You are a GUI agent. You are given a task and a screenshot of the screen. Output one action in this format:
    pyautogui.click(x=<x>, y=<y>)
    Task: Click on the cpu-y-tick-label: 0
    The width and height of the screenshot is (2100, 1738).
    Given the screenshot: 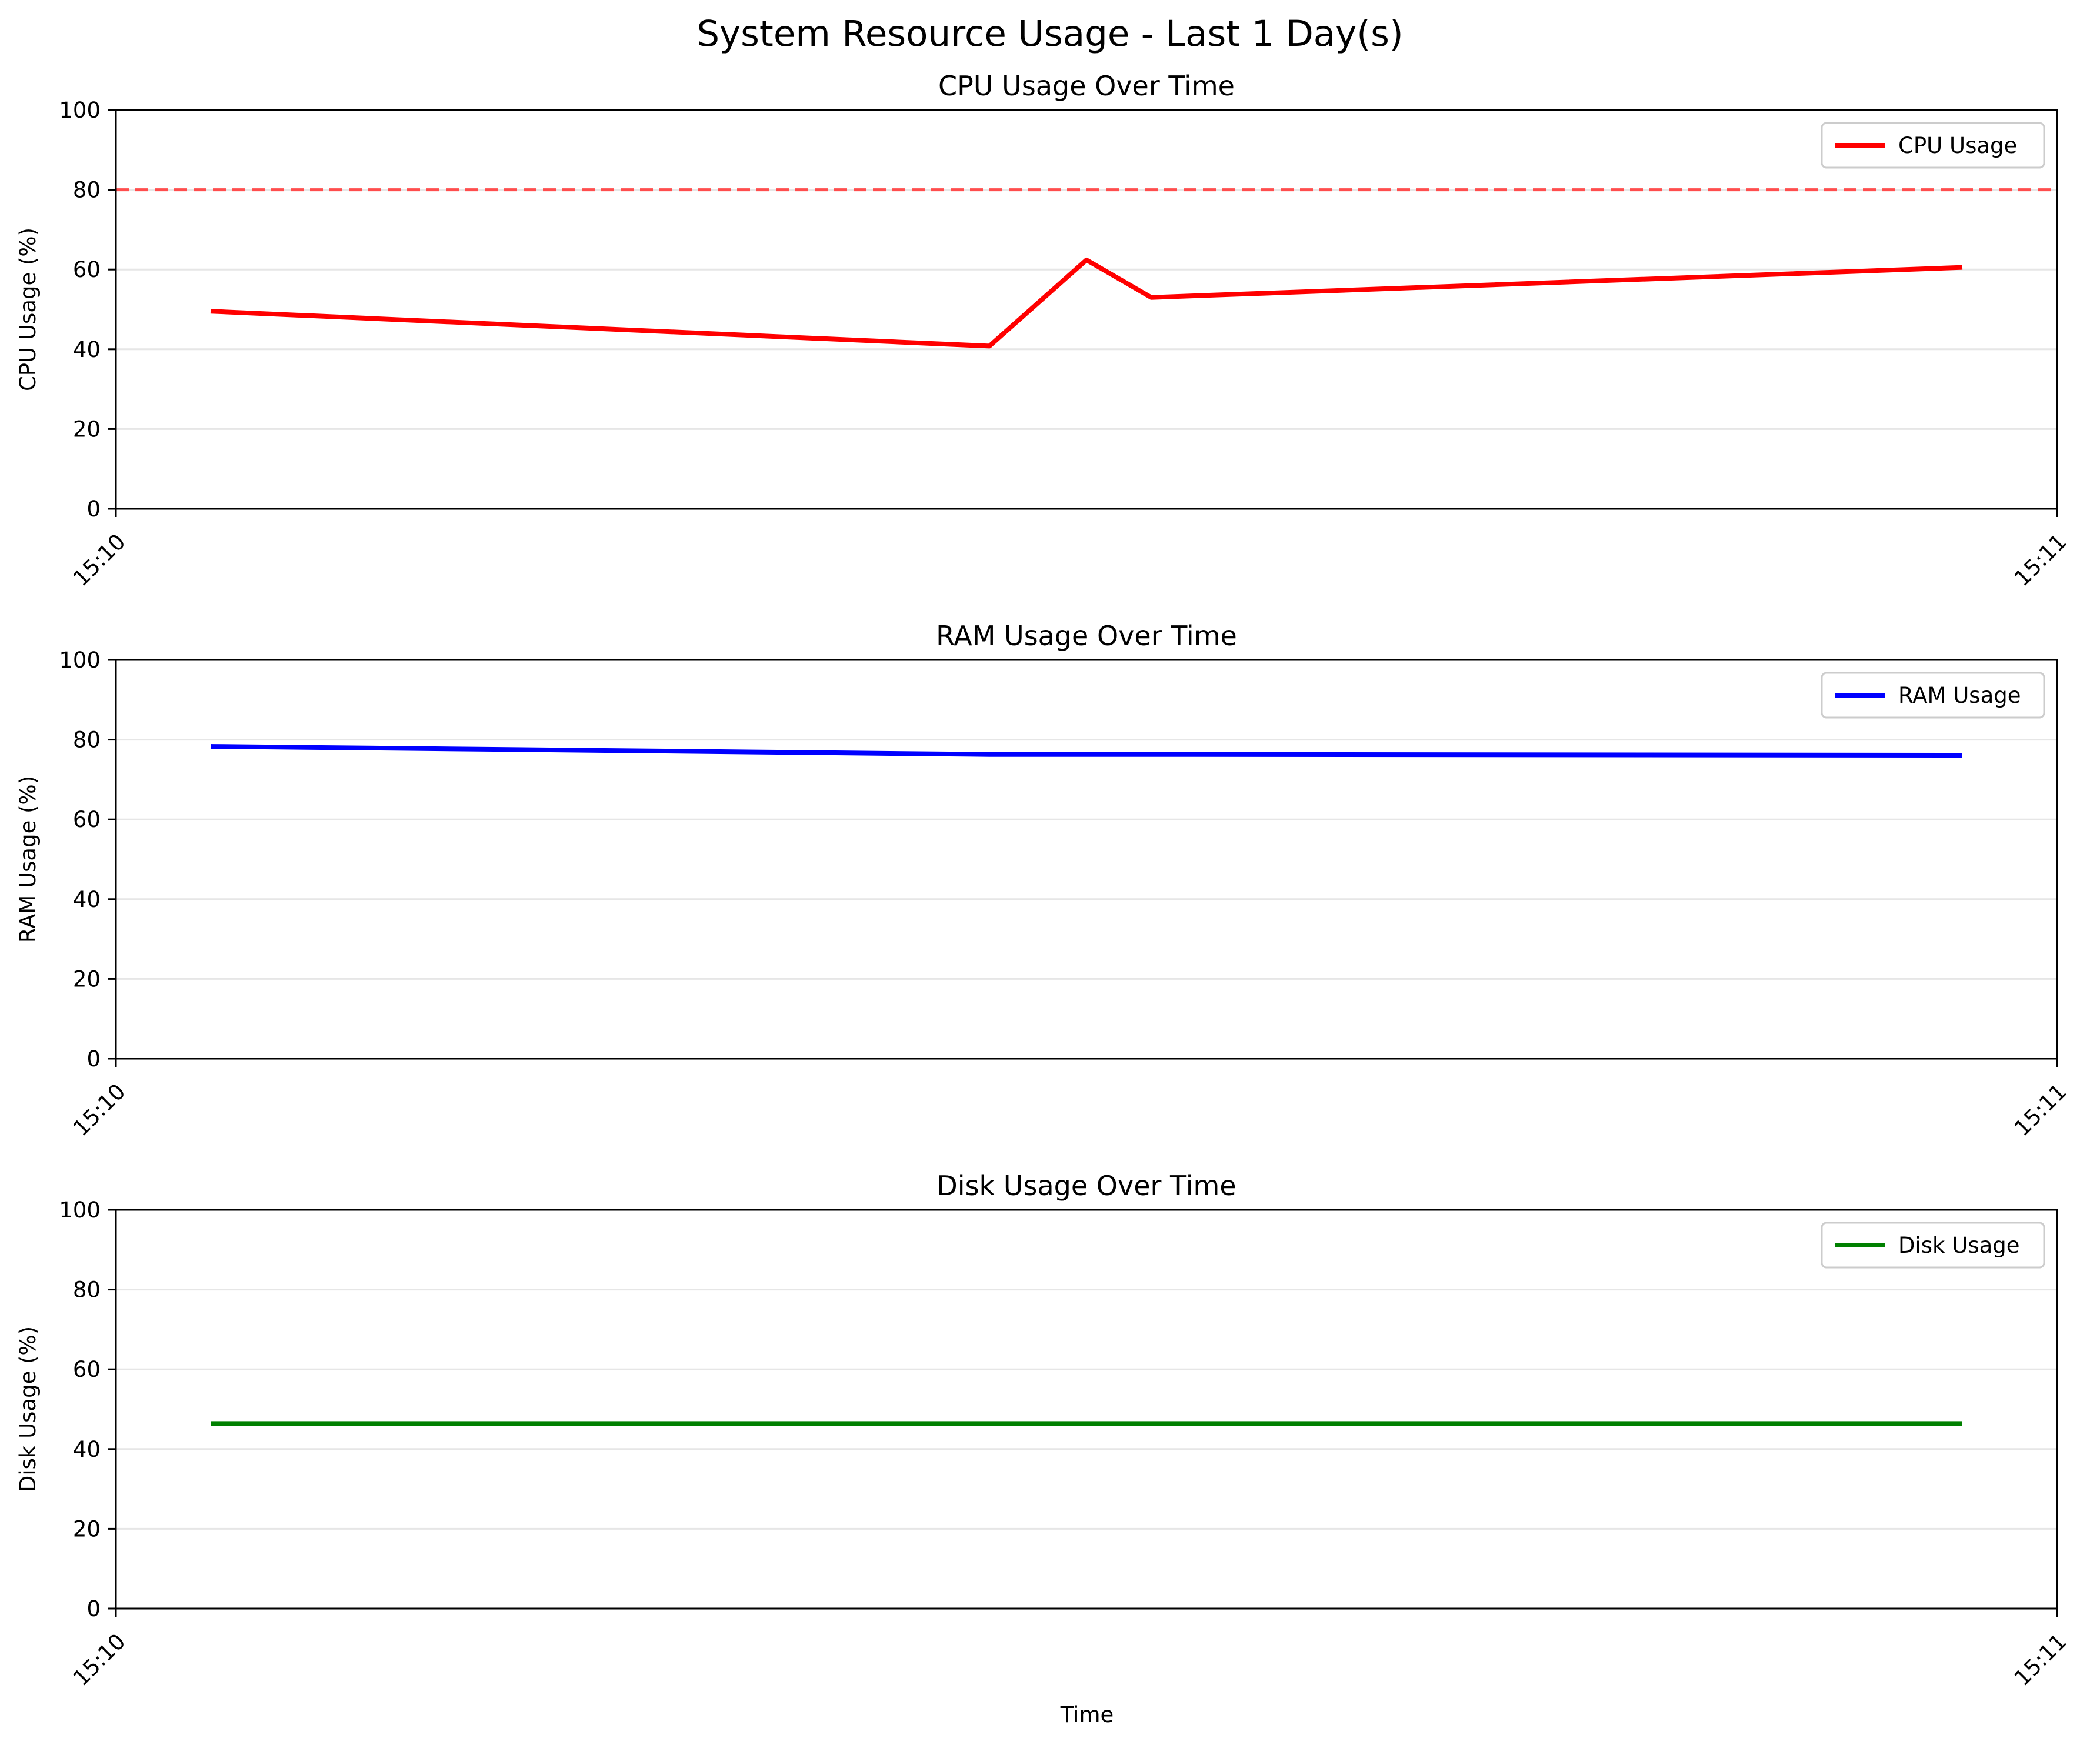 What is the action you would take?
    pyautogui.click(x=93, y=509)
    